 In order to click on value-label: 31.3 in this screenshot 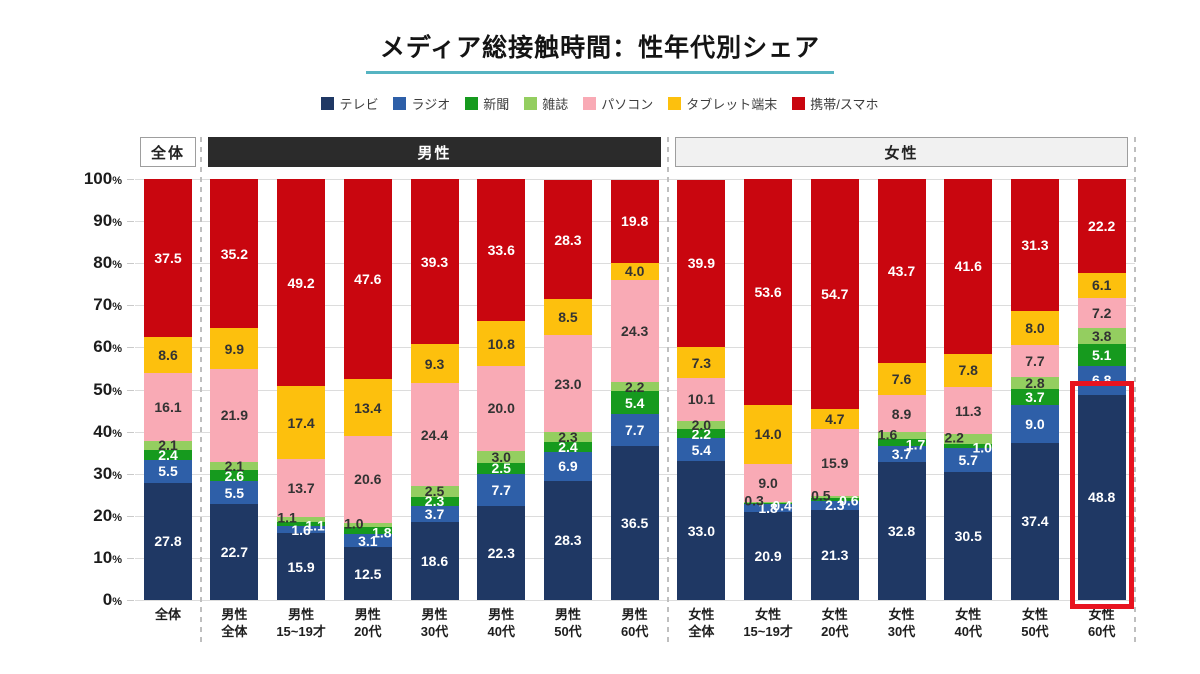, I will do `click(1035, 245)`.